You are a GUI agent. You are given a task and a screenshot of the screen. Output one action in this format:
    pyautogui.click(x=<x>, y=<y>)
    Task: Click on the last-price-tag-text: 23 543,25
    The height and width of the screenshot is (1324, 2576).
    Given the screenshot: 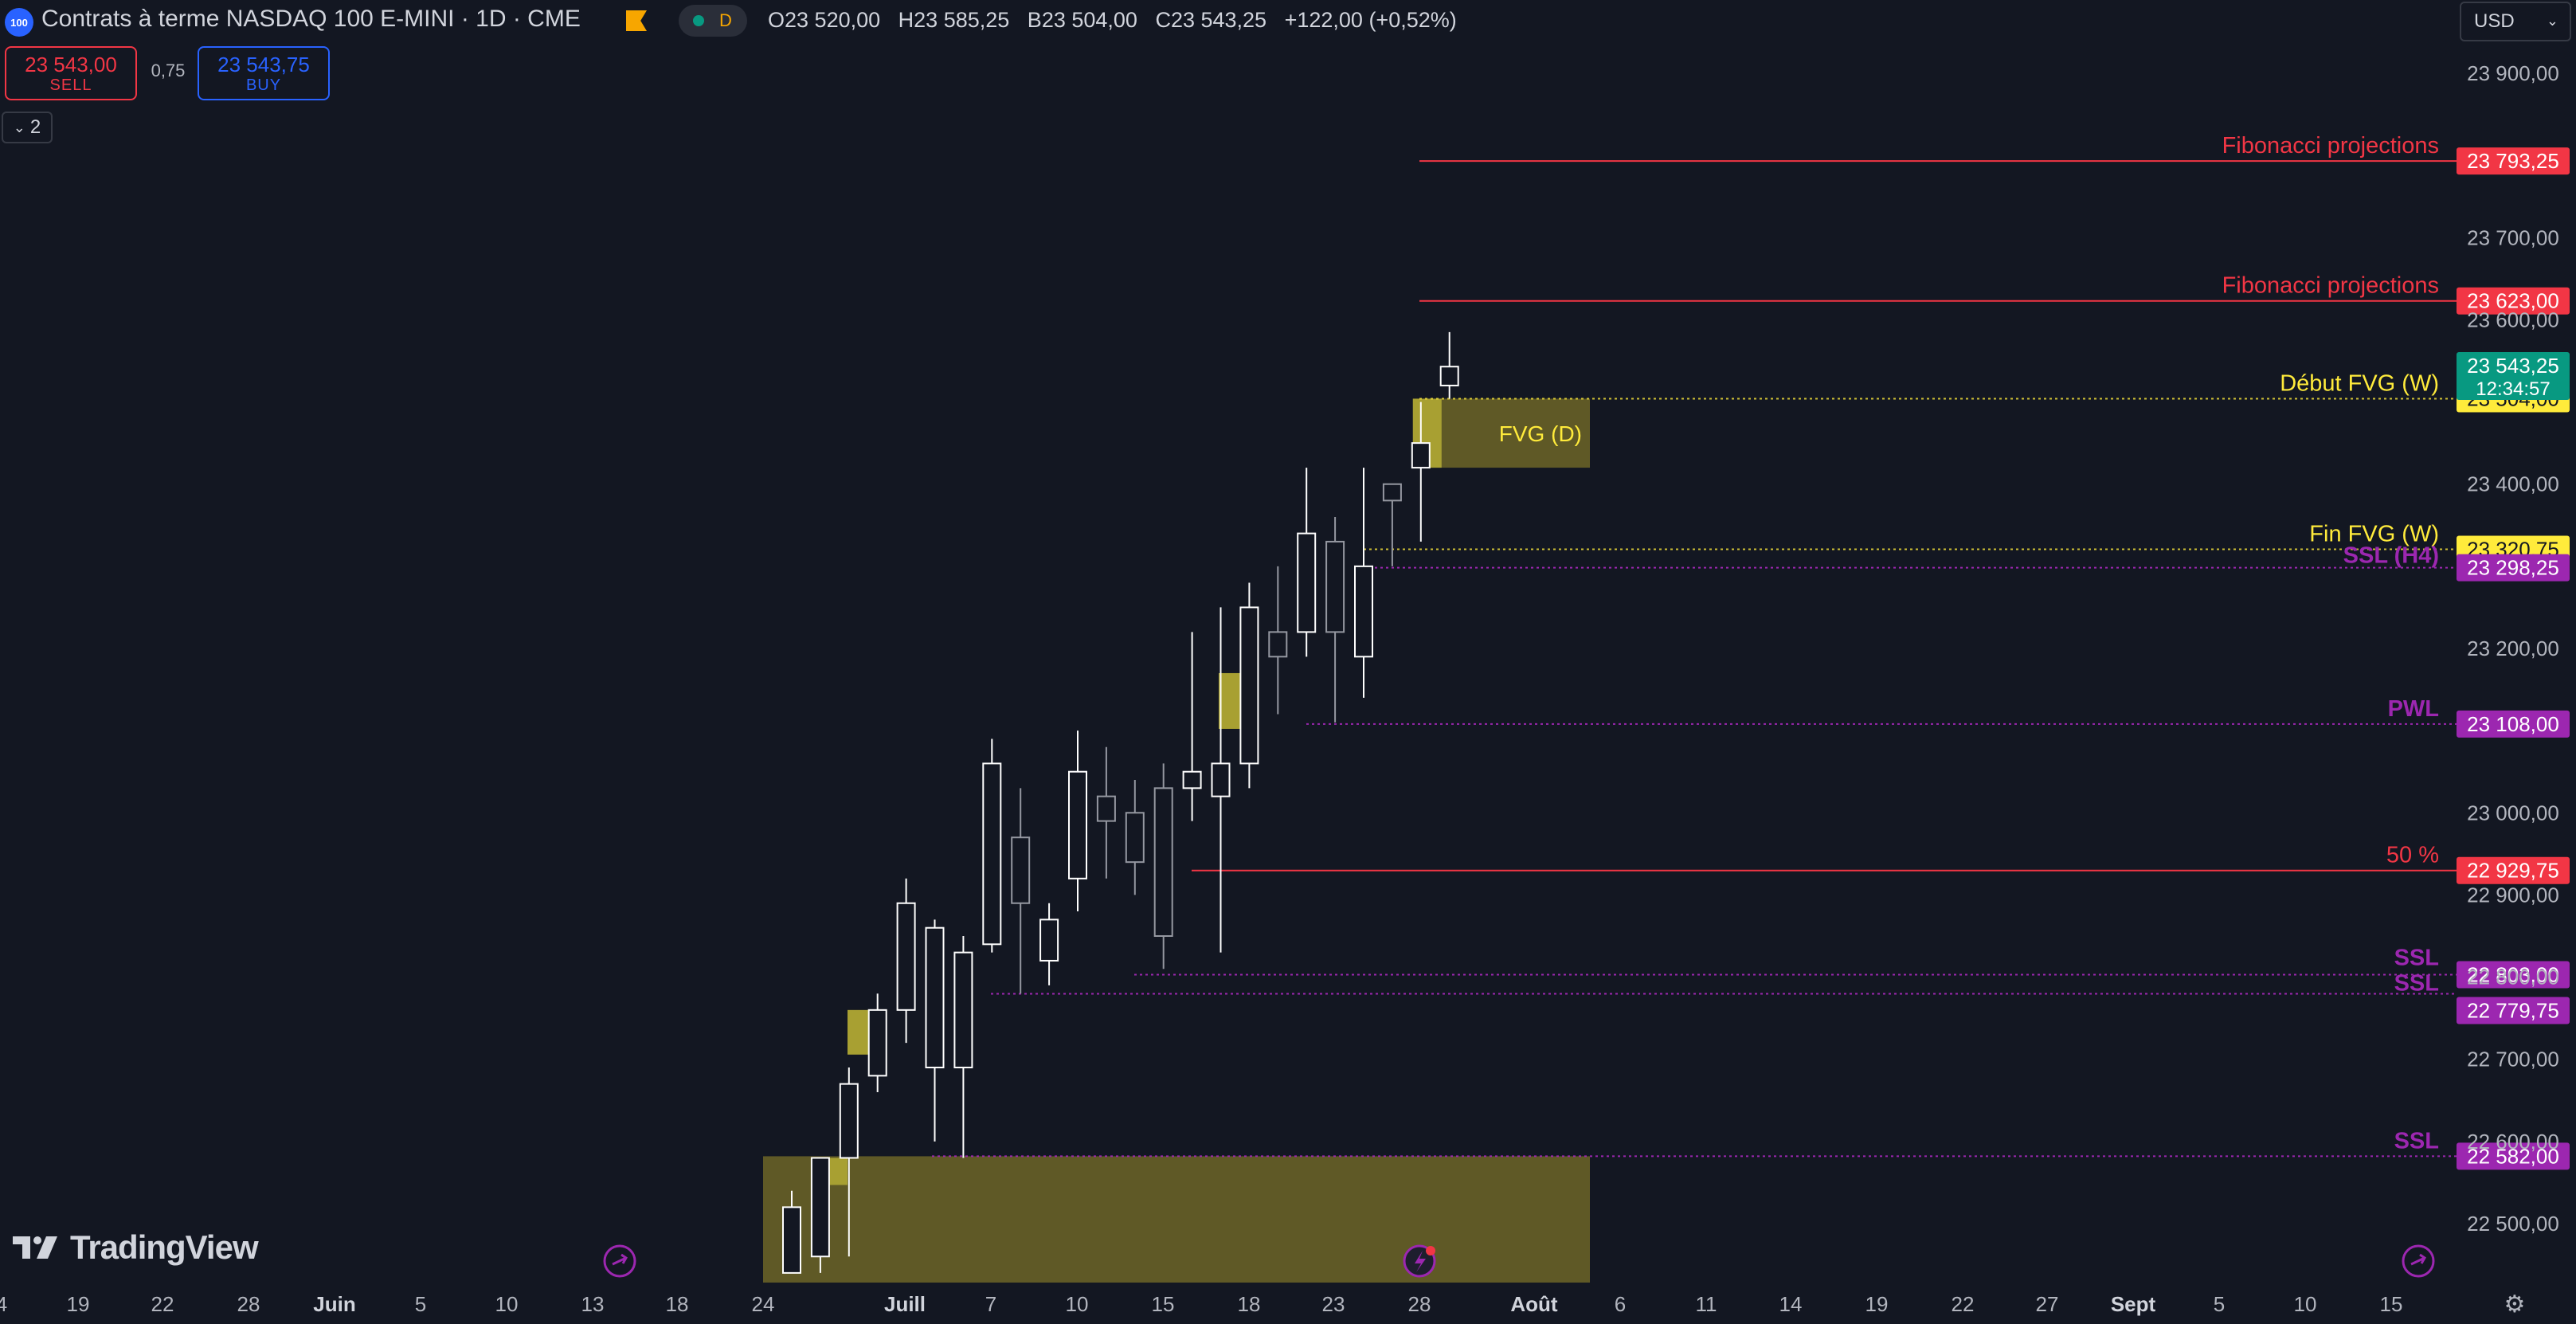 What is the action you would take?
    pyautogui.click(x=2513, y=366)
    